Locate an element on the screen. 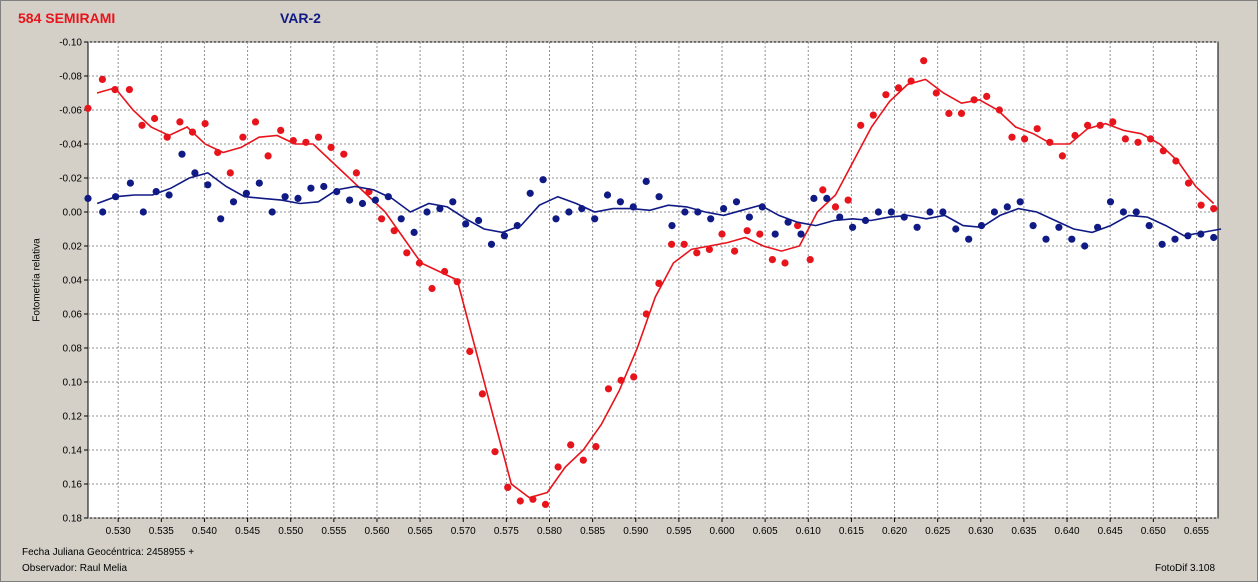  y-tick-label: 0.00 is located at coordinates (73, 213).